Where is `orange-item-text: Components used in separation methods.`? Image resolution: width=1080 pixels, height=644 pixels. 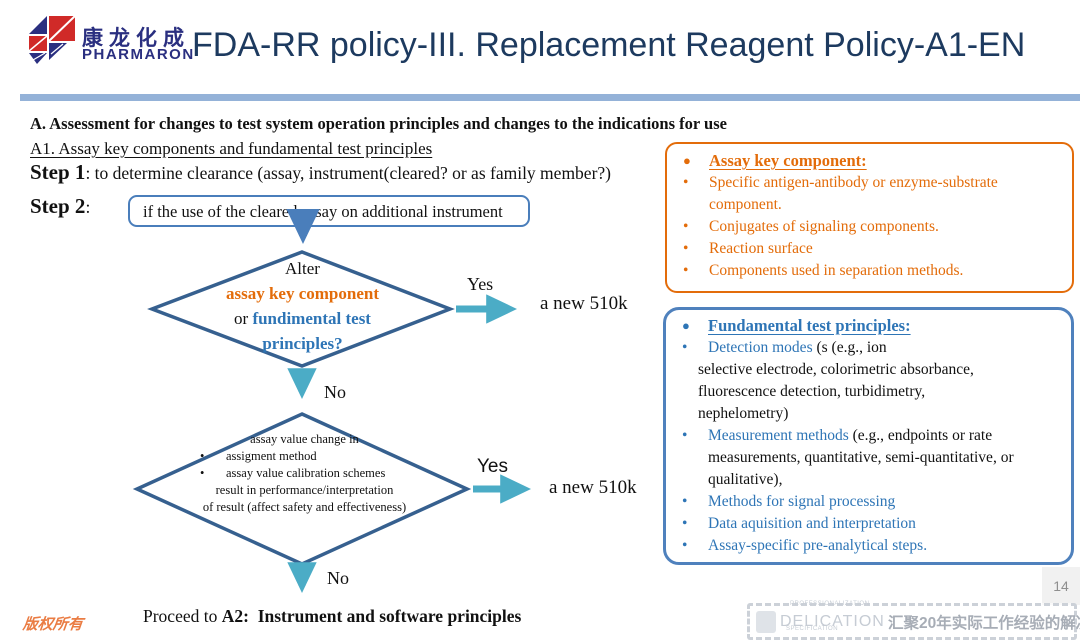 orange-item-text: Components used in separation methods. is located at coordinates (836, 270).